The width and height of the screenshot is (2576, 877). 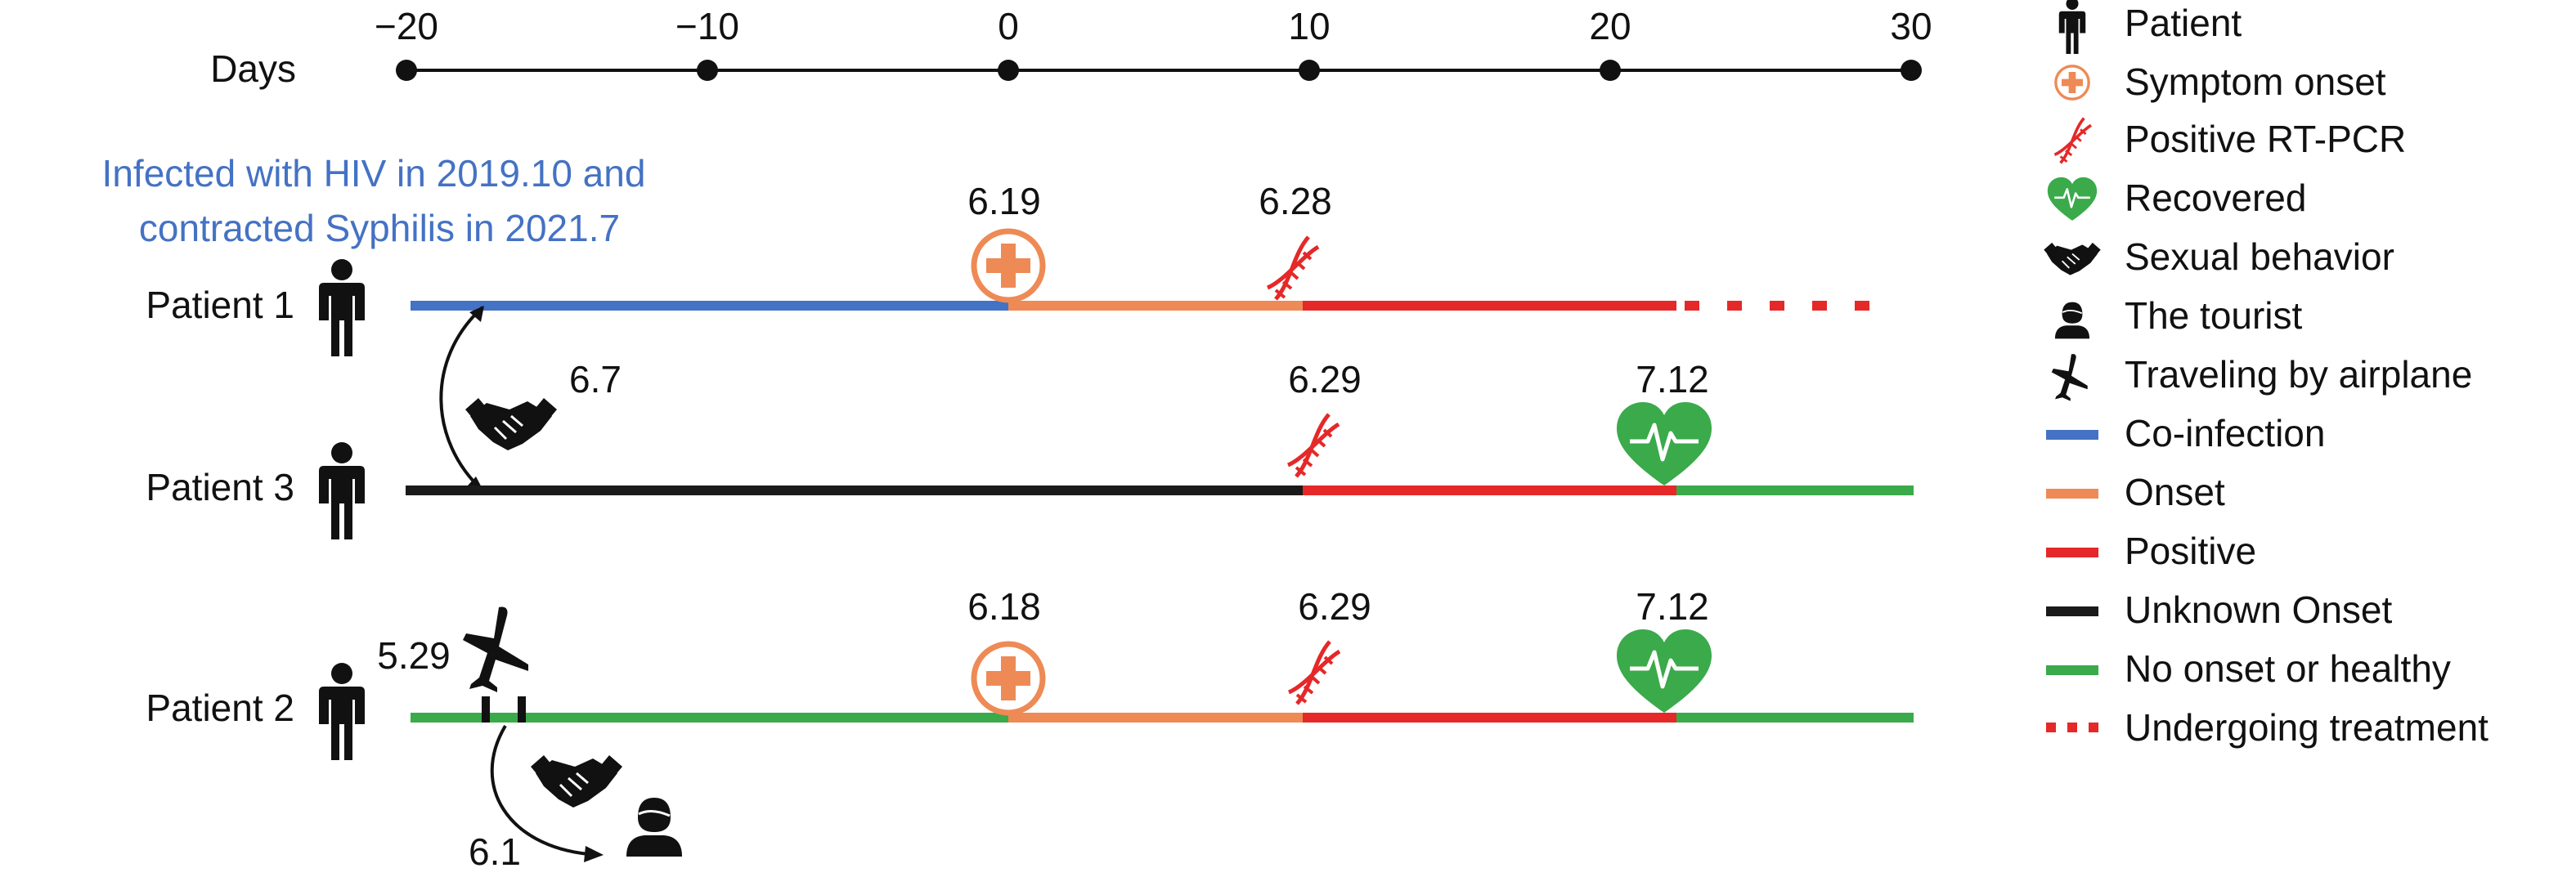 I want to click on legend-item: Traveling by airplane, so click(x=2261, y=377).